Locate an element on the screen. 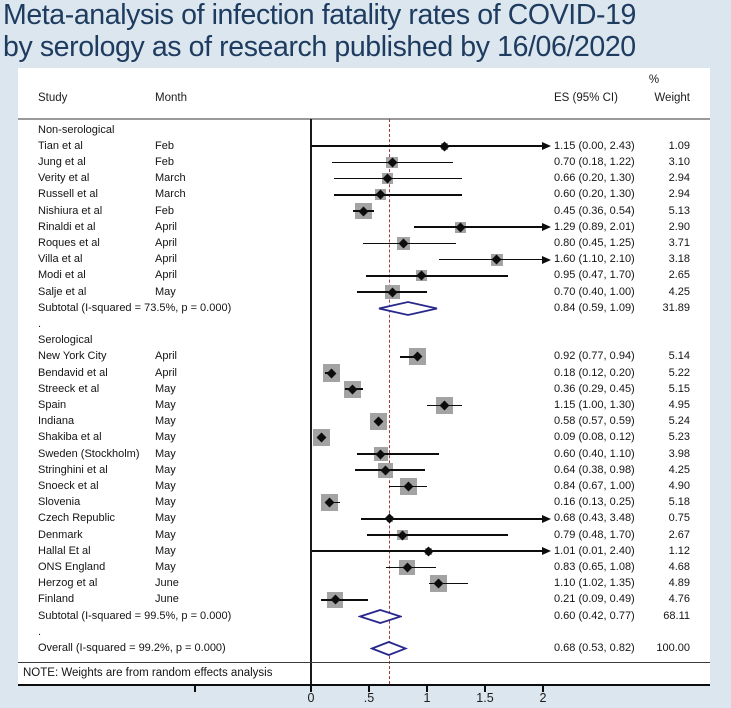 Image resolution: width=731 pixels, height=708 pixels. weight-value: 68.11 is located at coordinates (676, 615).